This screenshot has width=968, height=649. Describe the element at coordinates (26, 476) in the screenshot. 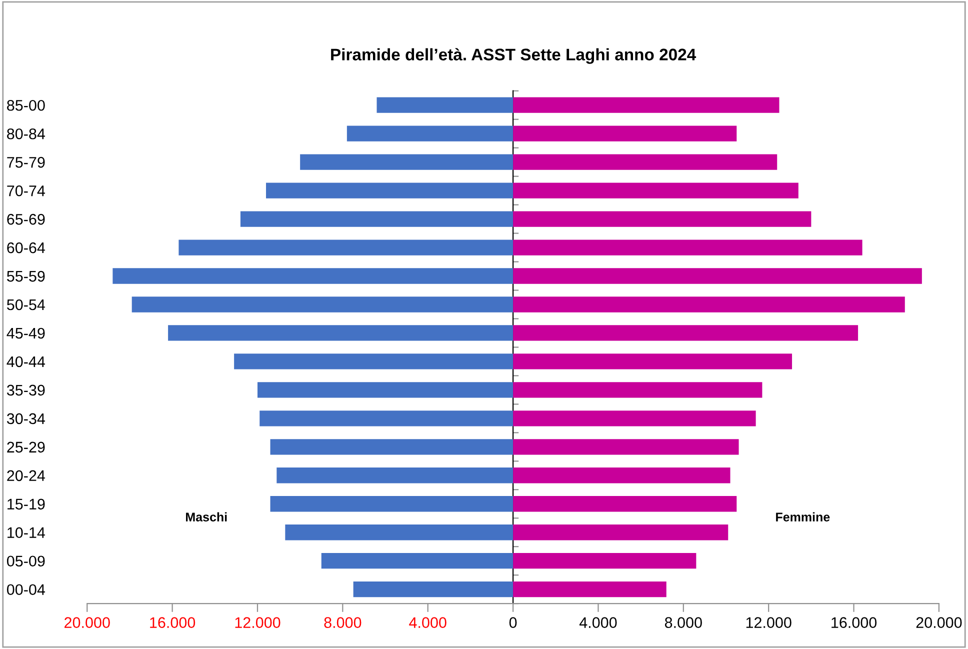

I see `y-tick-label: 20-24` at that location.